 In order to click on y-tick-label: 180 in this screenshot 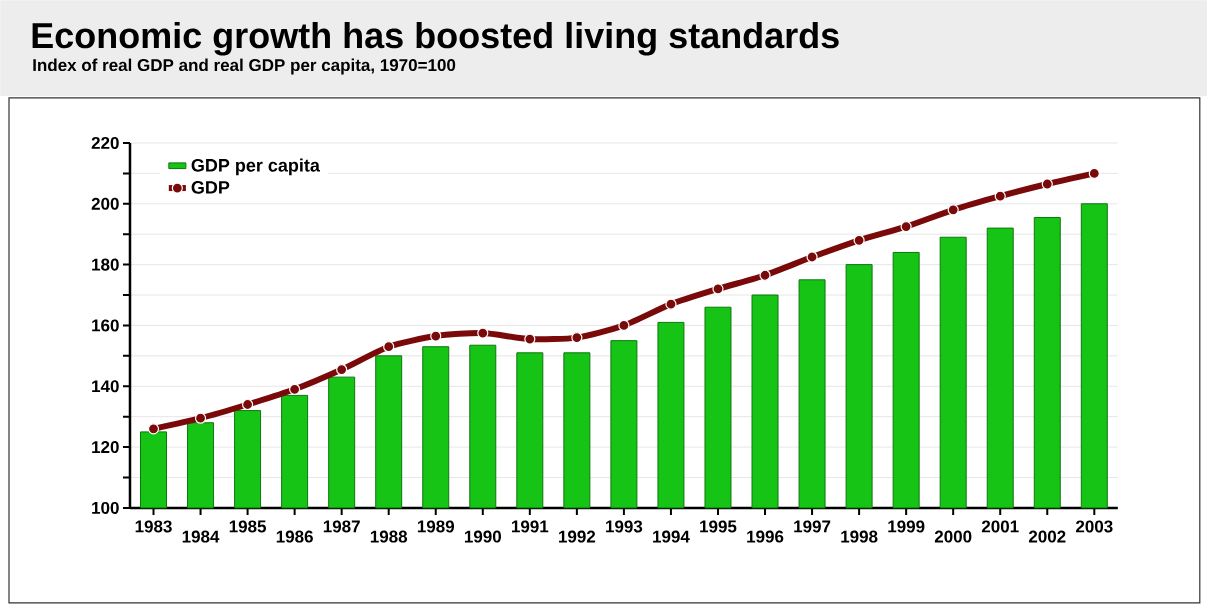, I will do `click(105, 264)`.